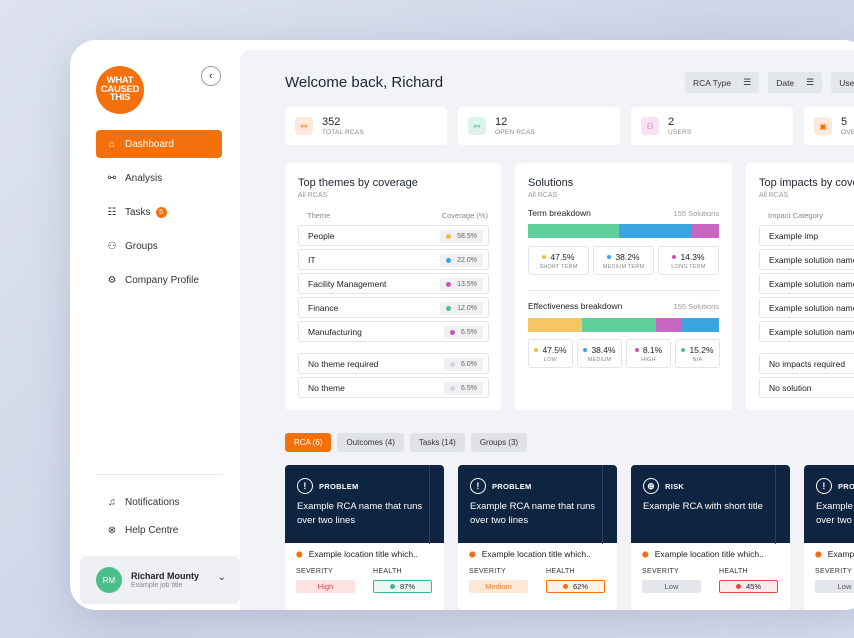  Describe the element at coordinates (697, 359) in the screenshot. I see `legend-label: N/A` at that location.